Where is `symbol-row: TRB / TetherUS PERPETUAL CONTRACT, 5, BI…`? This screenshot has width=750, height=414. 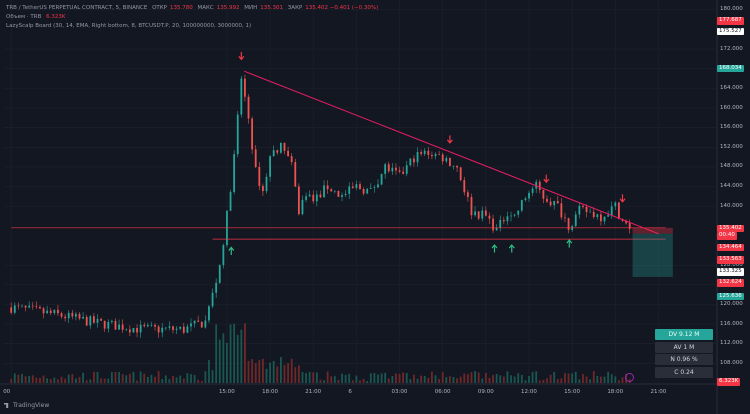 symbol-row: TRB / TetherUS PERPETUAL CONTRACT, 5, BI… is located at coordinates (193, 8).